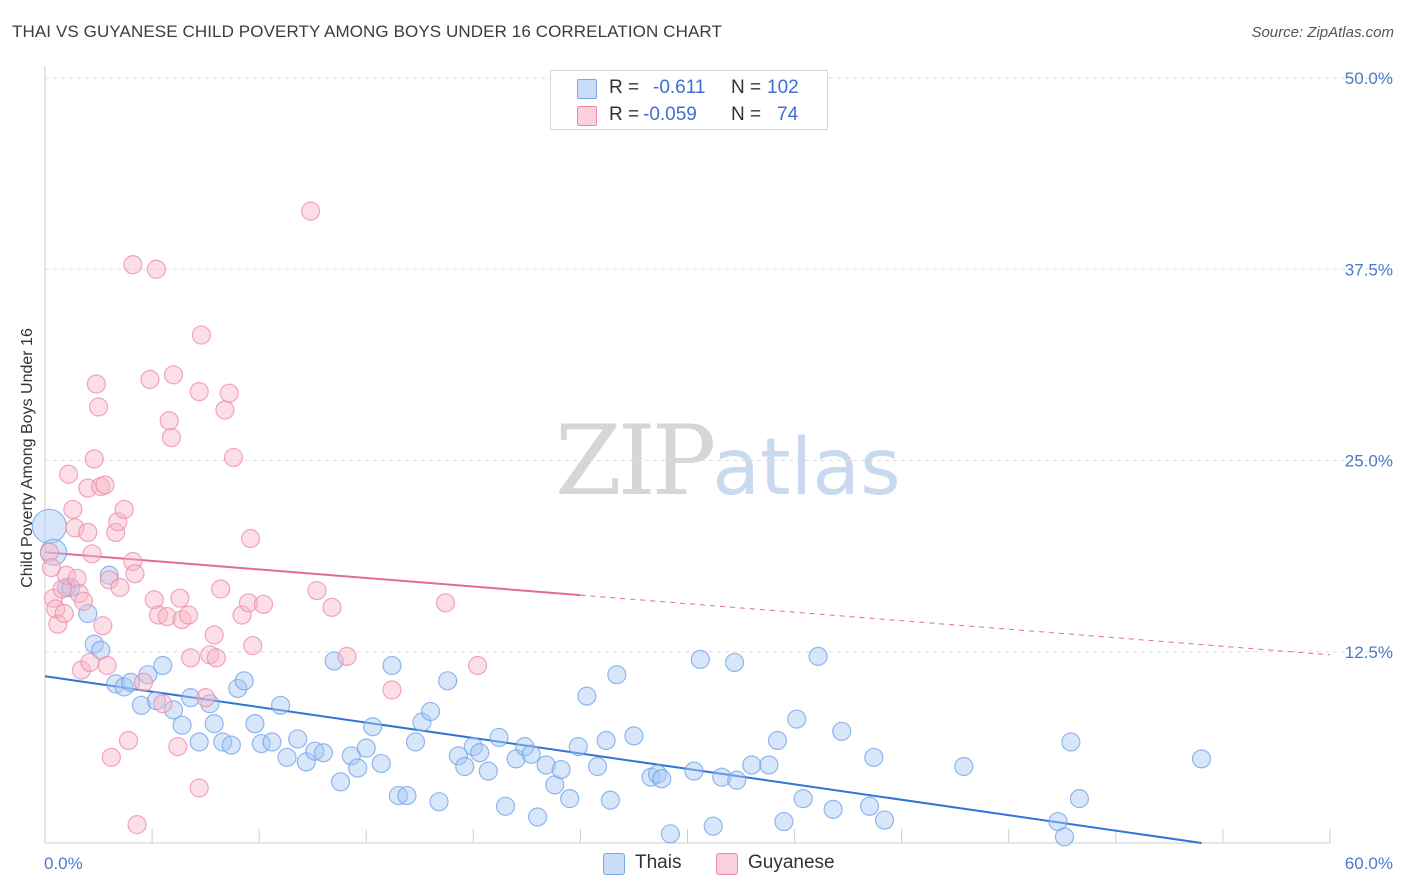 This screenshot has height=892, width=1406. I want to click on legend-r-value: -0.059, so click(670, 114).